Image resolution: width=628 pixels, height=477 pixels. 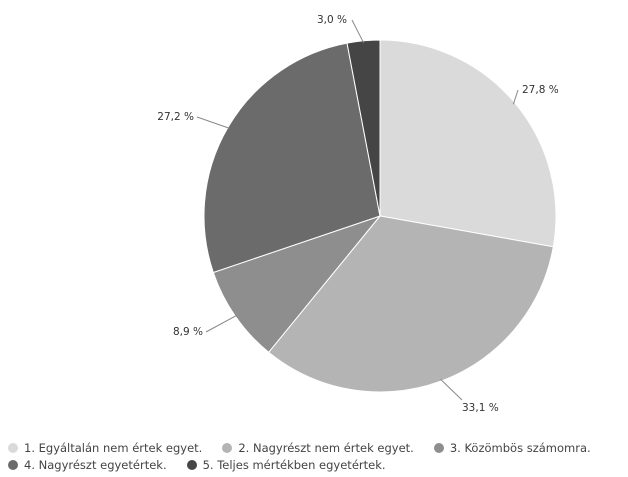 What do you see at coordinates (520, 447) in the screenshot?
I see `legend-label-3: 3. Közömbös számomra.` at bounding box center [520, 447].